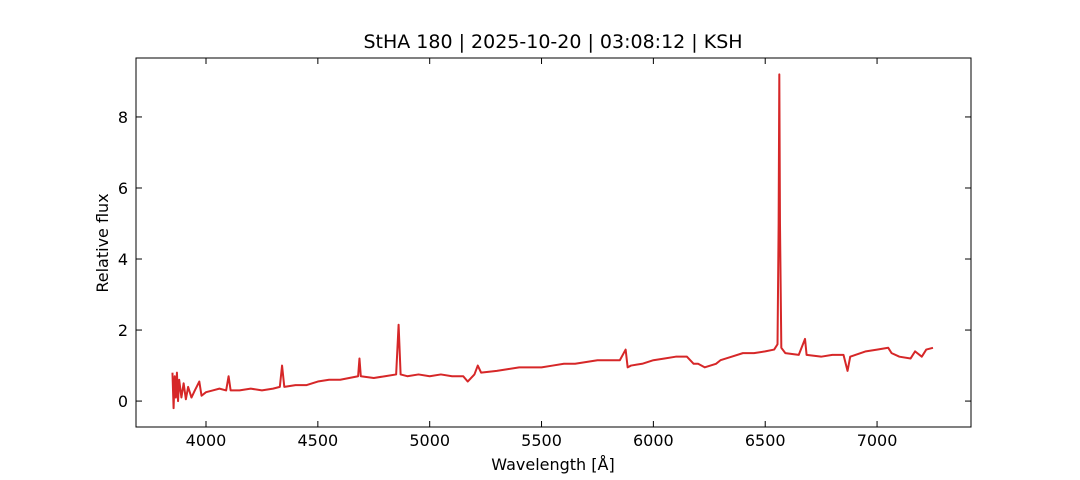 The height and width of the screenshot is (480, 1080). What do you see at coordinates (552, 464) in the screenshot?
I see `x-axis-label: Wavelength [Å]` at bounding box center [552, 464].